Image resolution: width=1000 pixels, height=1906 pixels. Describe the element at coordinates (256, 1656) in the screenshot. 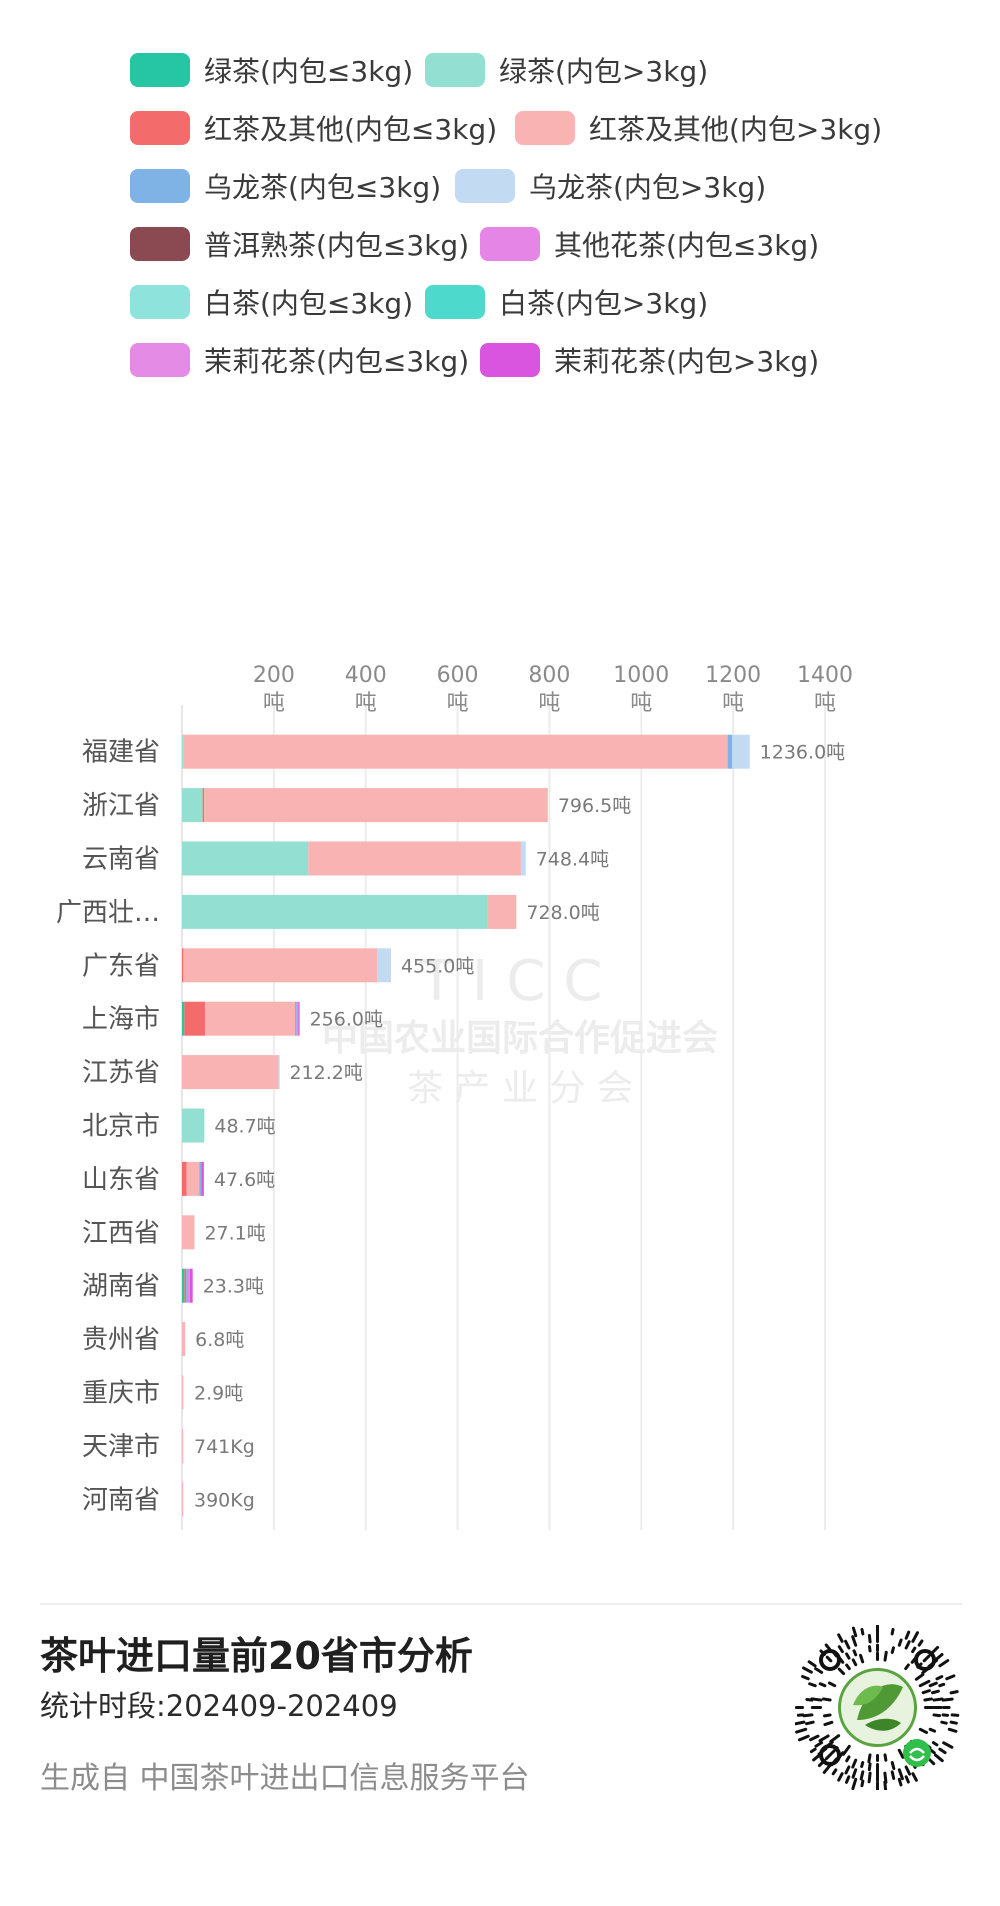

I see `report-title: 茶叶进口量前20省市分析` at that location.